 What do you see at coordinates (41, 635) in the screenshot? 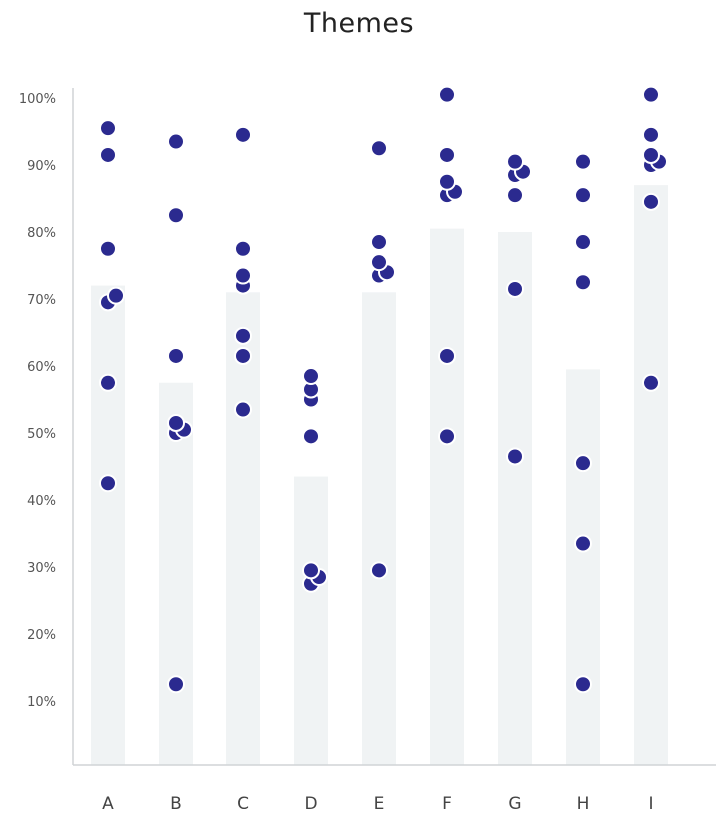
I see `y-tick-label: 20%` at bounding box center [41, 635].